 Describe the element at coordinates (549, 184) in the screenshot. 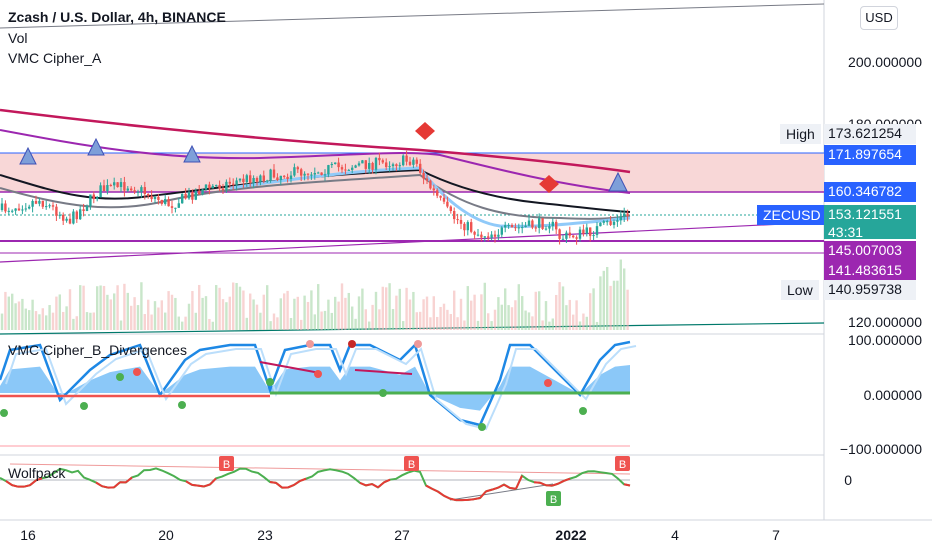

I see `diamond-sell-marker` at that location.